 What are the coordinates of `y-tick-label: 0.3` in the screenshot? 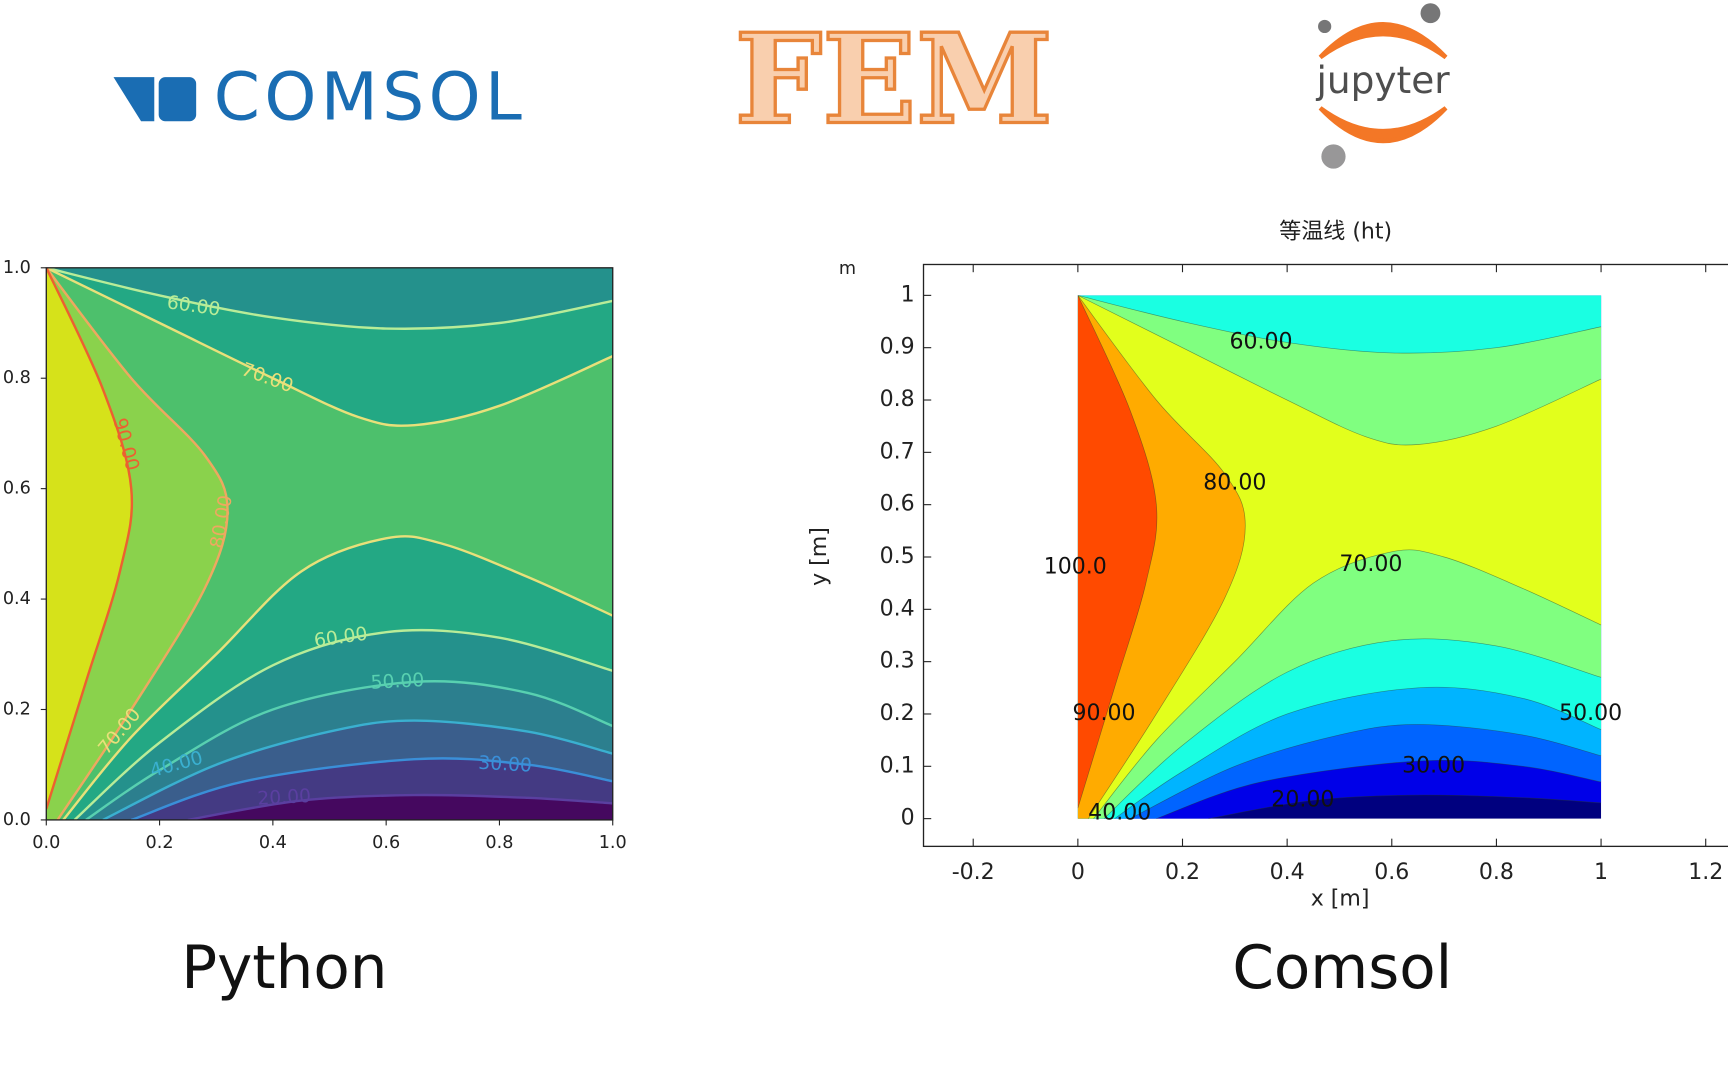 It's located at (897, 661).